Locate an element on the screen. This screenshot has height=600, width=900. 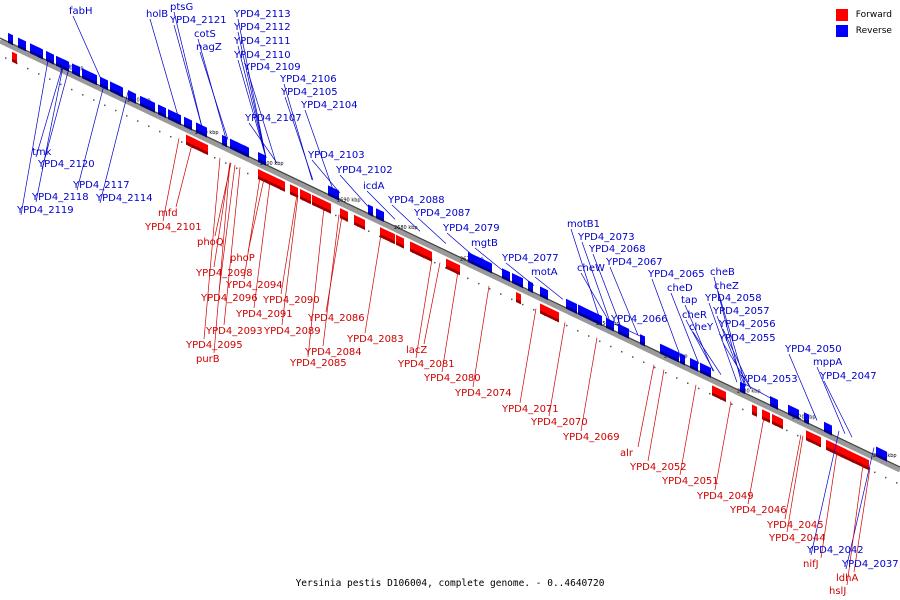
leader-ypd4-2083 is located at coordinates (373, 284).